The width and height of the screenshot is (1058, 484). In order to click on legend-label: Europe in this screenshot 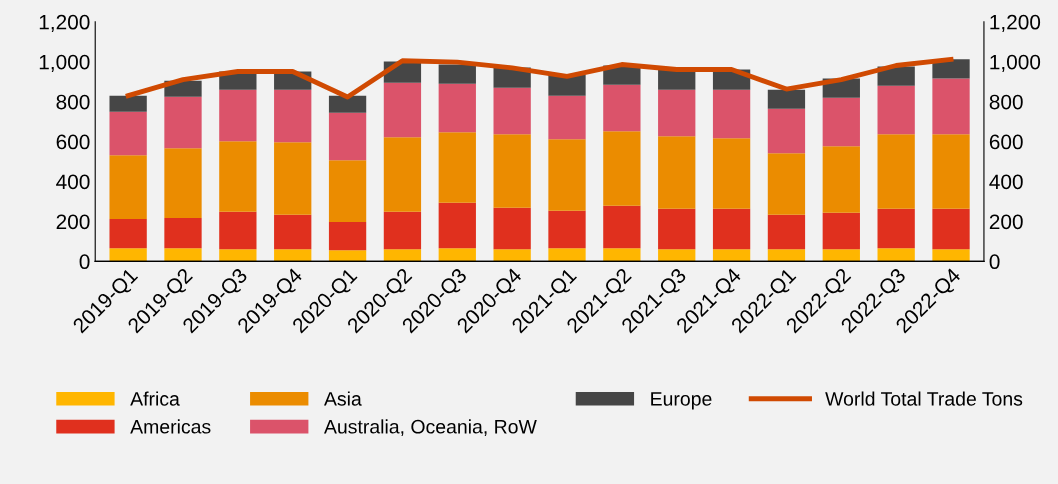, I will do `click(681, 401)`.